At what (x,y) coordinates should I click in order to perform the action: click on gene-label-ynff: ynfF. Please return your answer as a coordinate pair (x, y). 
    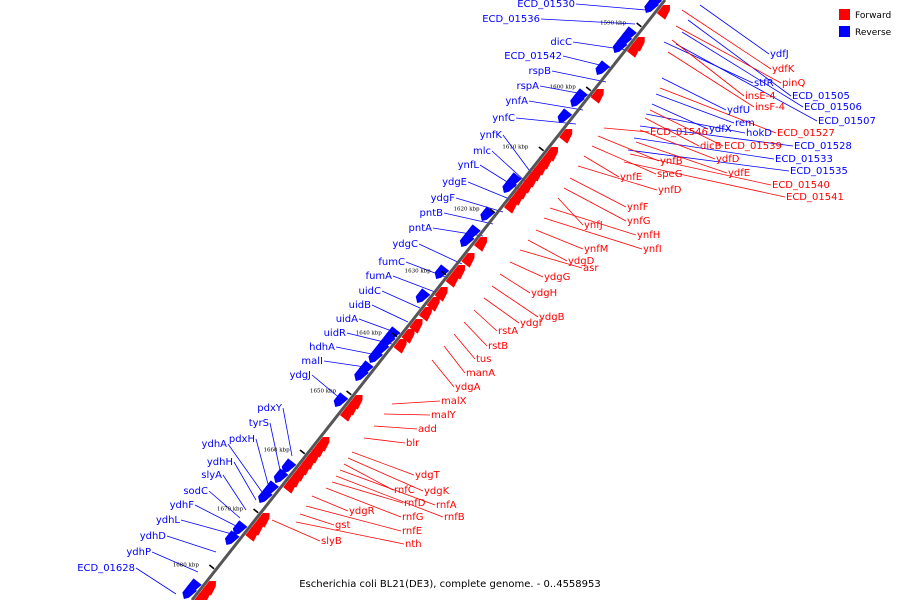
    Looking at the image, I should click on (638, 207).